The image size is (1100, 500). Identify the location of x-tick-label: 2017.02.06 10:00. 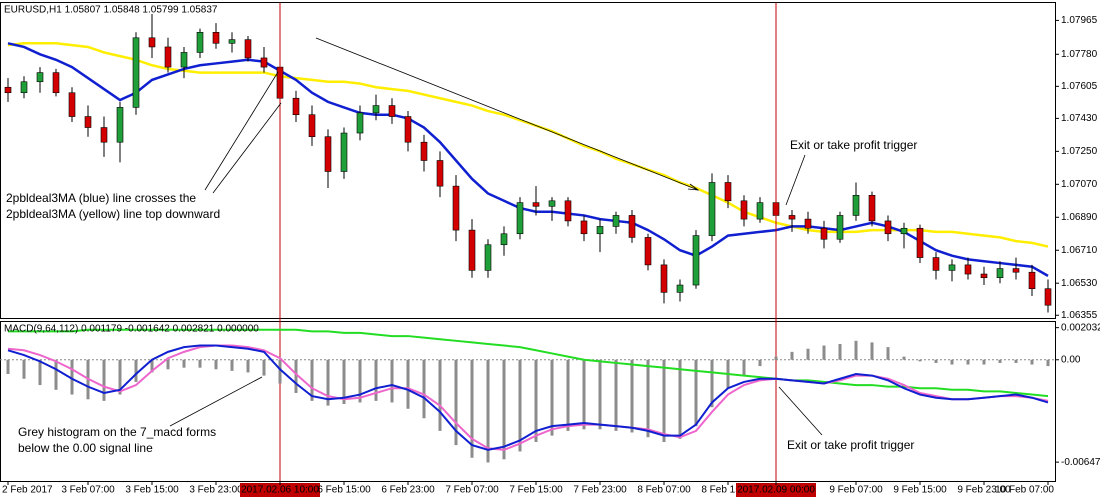
(280, 490).